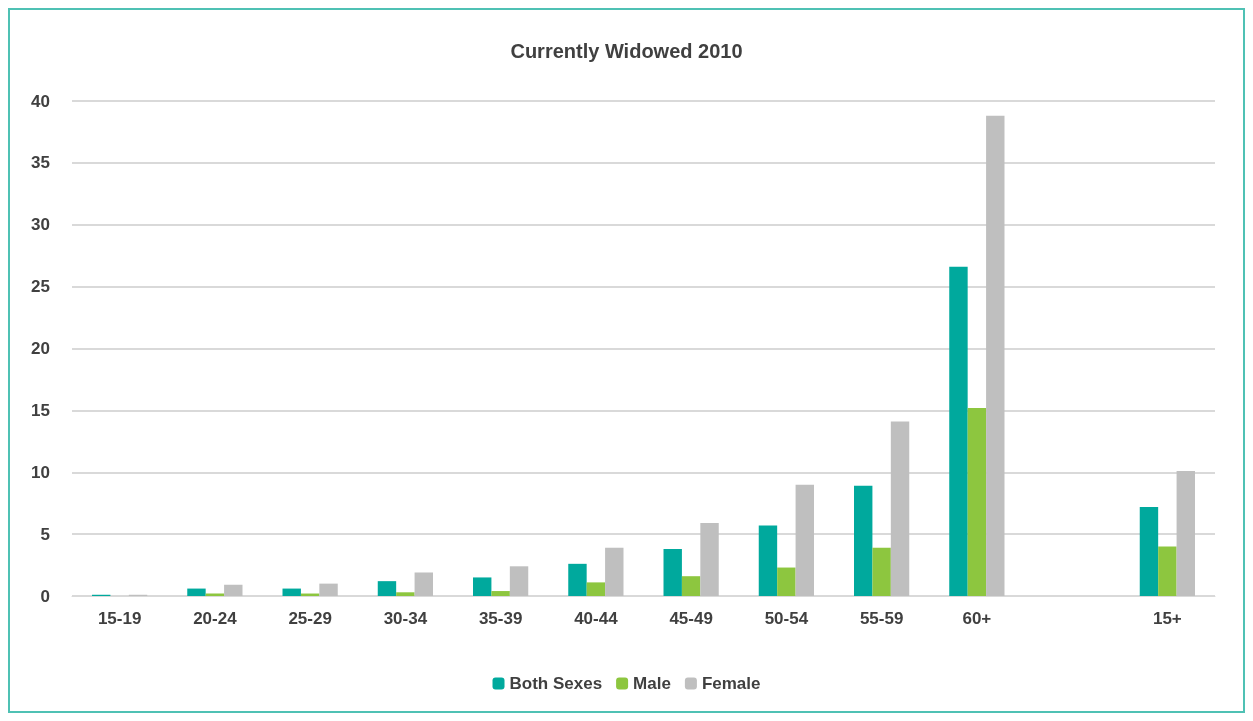 Image resolution: width=1253 pixels, height=721 pixels. I want to click on x-tick-label: 55-59, so click(881, 618).